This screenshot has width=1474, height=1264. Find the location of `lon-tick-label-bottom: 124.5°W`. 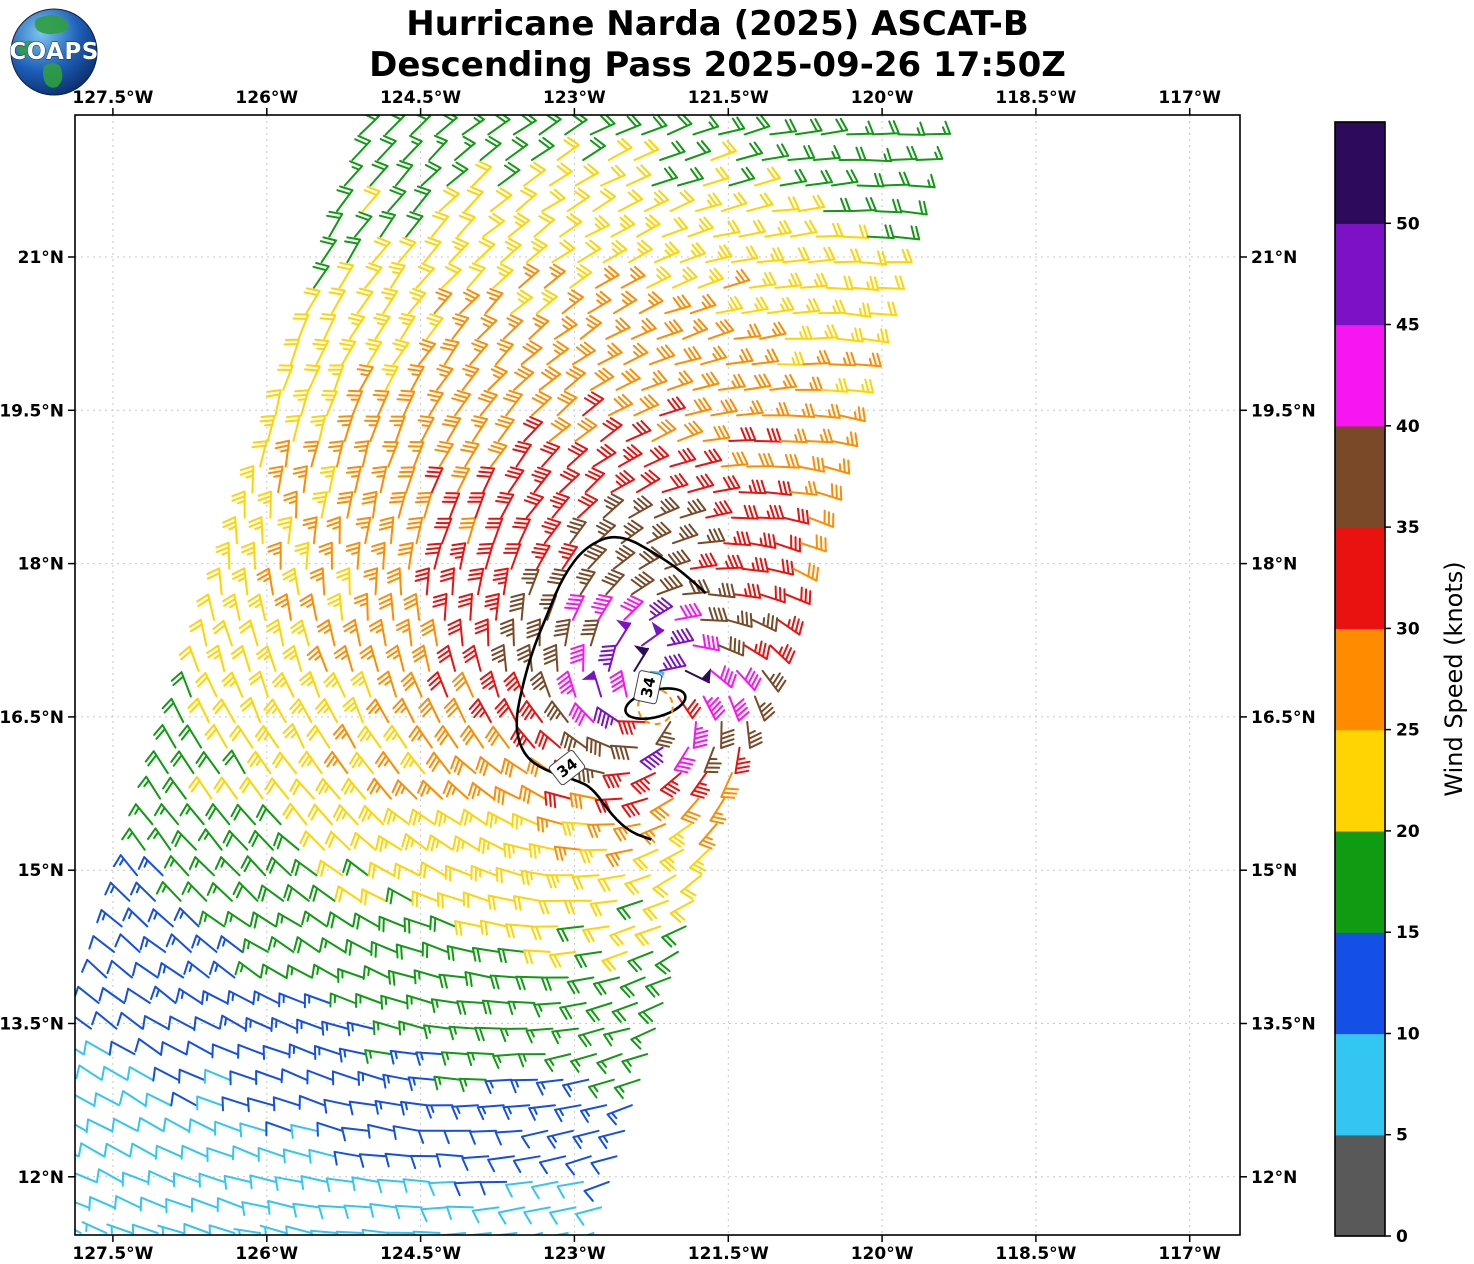

lon-tick-label-bottom: 124.5°W is located at coordinates (420, 1254).